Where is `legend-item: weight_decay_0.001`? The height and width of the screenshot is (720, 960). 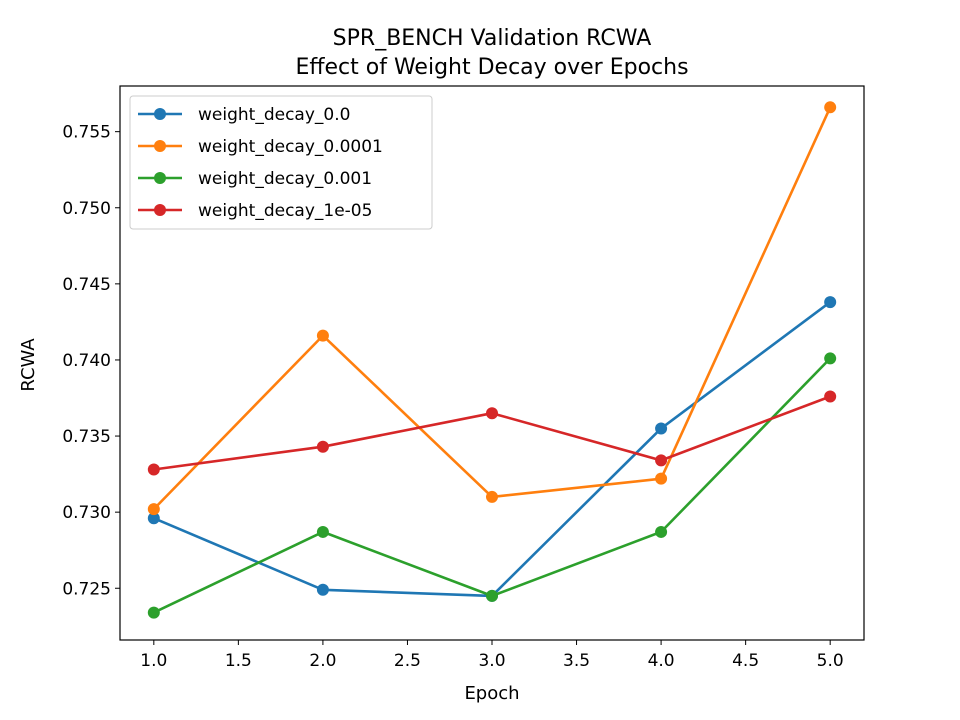 legend-item: weight_decay_0.001 is located at coordinates (255, 179).